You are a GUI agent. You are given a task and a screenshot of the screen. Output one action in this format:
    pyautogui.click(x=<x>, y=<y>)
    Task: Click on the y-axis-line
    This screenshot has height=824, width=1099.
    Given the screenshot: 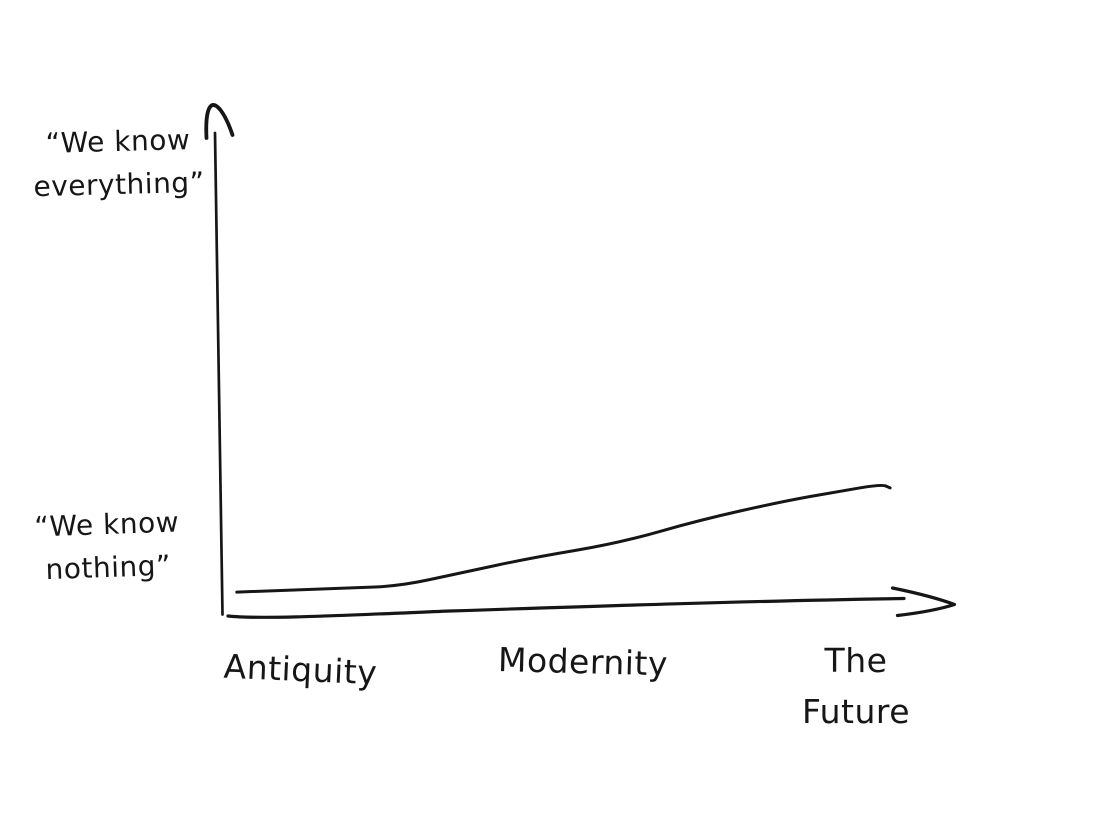 What is the action you would take?
    pyautogui.click(x=218, y=373)
    